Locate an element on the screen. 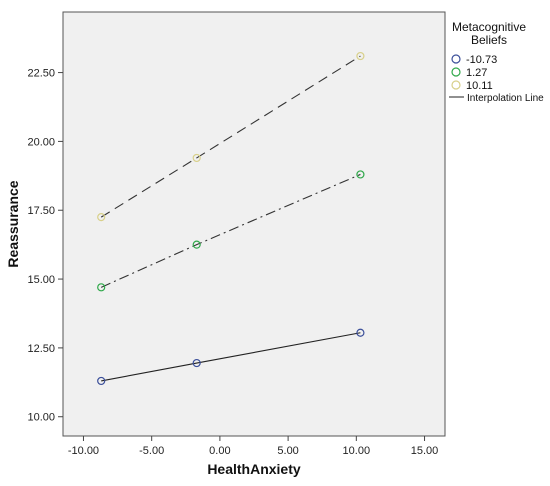 Image resolution: width=550 pixels, height=486 pixels. x-tick-label: 0.00 is located at coordinates (219, 451).